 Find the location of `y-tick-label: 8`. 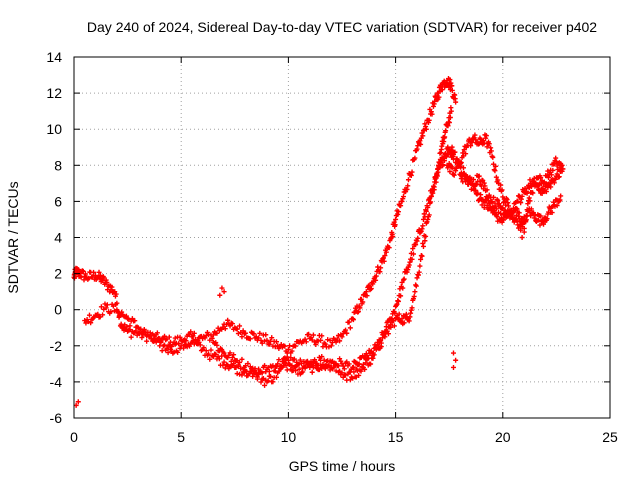

y-tick-label: 8 is located at coordinates (58, 165).